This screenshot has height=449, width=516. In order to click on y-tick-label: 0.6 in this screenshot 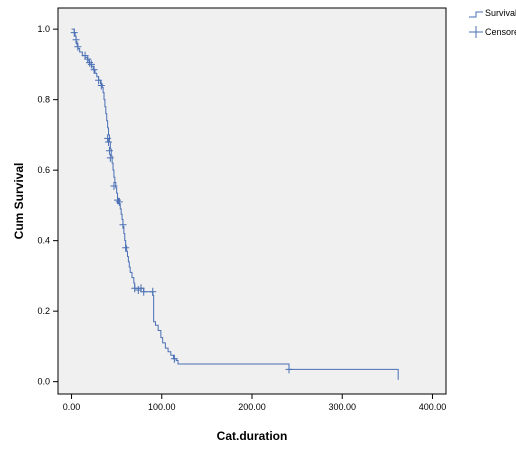, I will do `click(43, 170)`.